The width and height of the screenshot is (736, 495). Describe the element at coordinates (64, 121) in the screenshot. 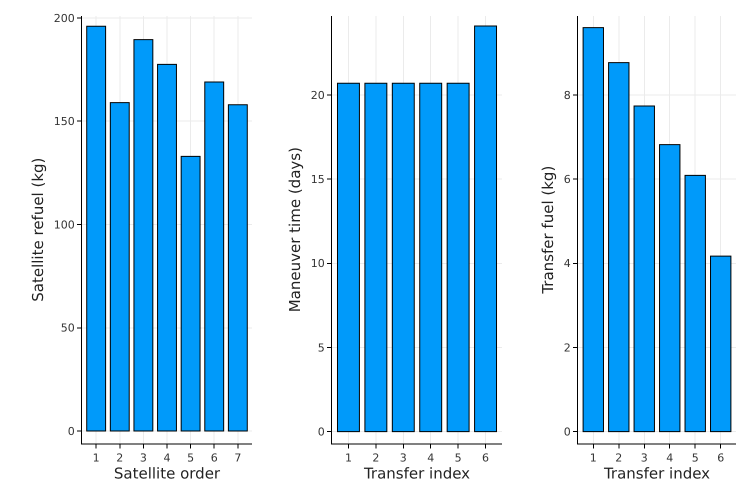

I see `y-tick-label: 150` at that location.